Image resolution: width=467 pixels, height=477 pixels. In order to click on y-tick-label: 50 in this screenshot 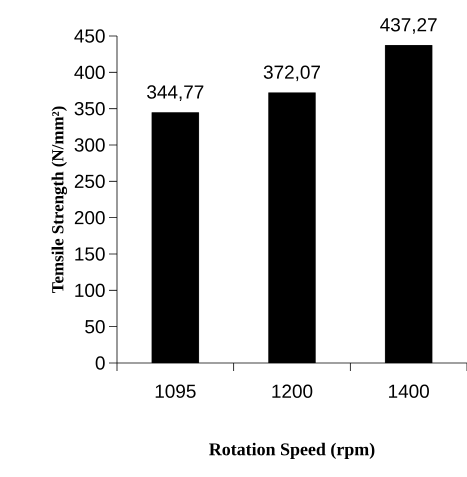, I will do `click(95, 327)`.